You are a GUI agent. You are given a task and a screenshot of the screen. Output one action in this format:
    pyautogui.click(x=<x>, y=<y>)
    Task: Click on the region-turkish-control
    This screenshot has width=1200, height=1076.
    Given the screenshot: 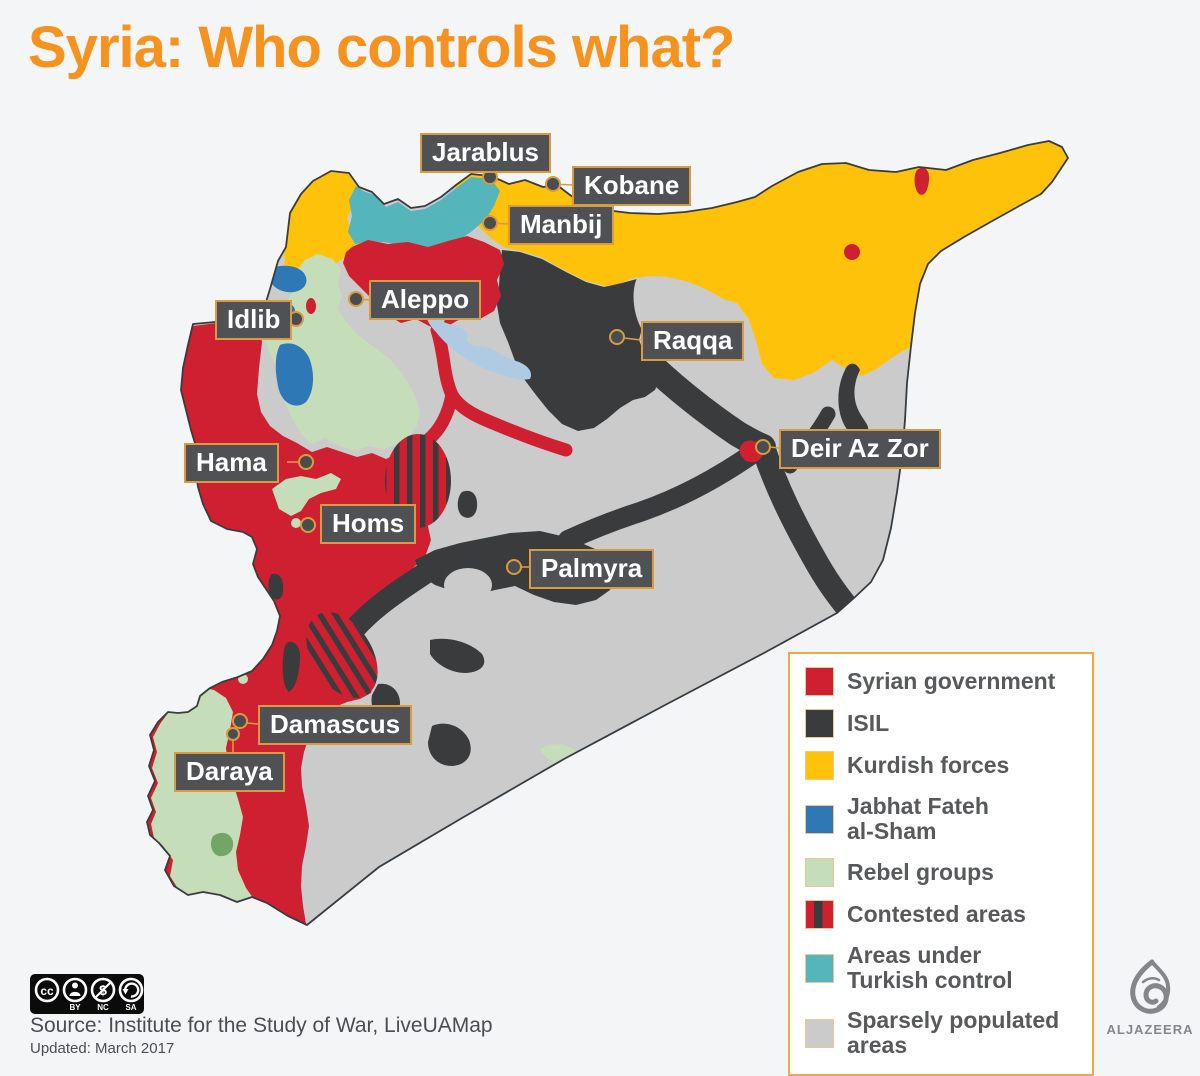 What is the action you would take?
    pyautogui.click(x=424, y=215)
    